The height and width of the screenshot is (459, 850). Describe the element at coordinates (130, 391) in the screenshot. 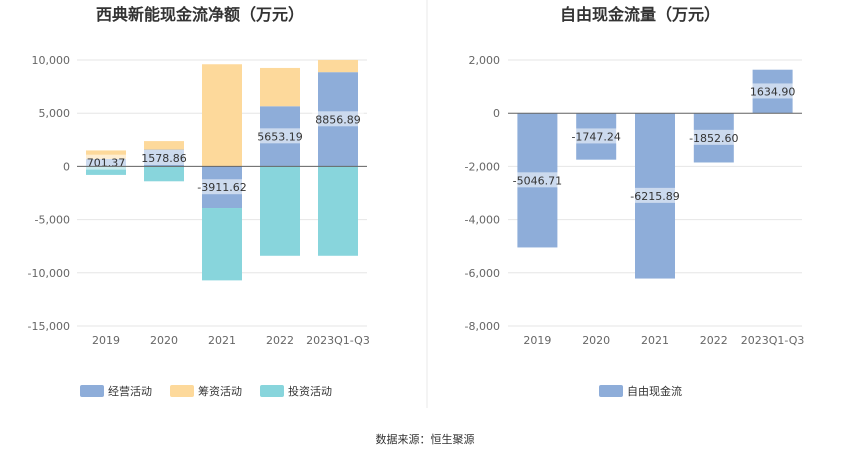

I see `legend-label: 经营活动` at that location.